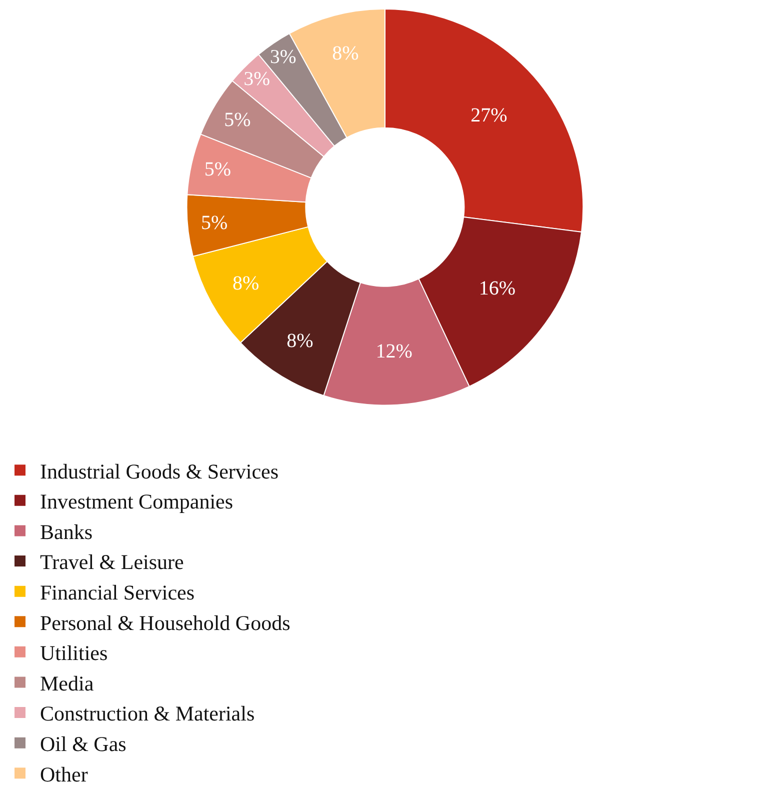  I want to click on legend-label: Utilities, so click(74, 653).